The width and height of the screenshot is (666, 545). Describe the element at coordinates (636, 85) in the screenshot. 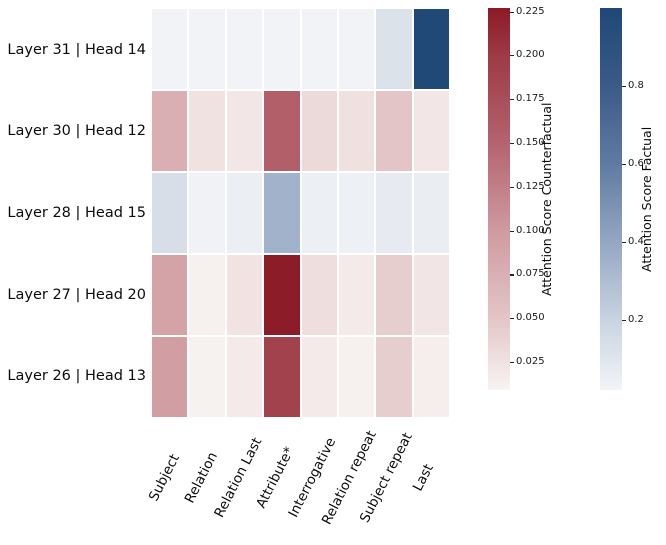

I see `colorbar-tick-label: 0.8` at that location.